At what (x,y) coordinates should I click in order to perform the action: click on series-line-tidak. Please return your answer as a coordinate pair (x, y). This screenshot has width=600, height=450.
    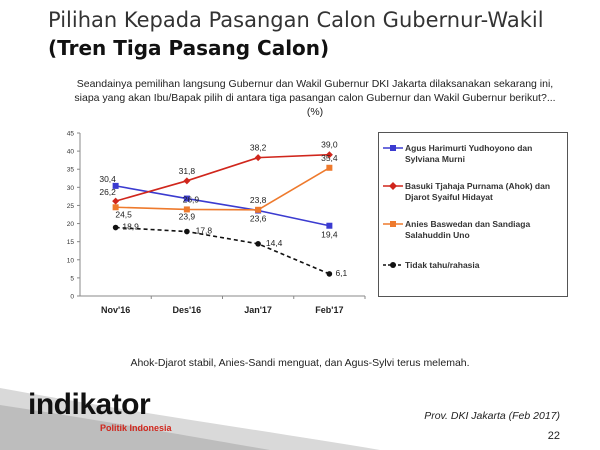
    Looking at the image, I should click on (222, 250).